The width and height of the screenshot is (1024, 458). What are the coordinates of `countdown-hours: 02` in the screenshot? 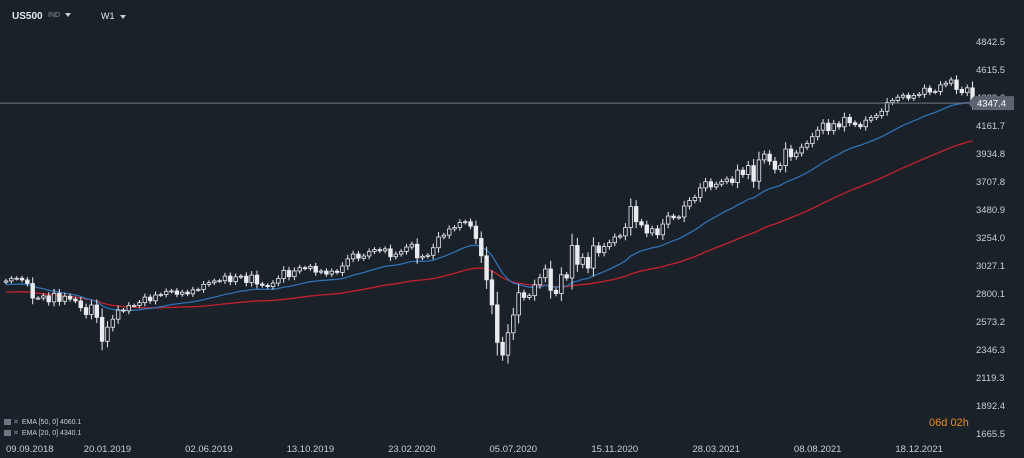 It's located at (956, 423).